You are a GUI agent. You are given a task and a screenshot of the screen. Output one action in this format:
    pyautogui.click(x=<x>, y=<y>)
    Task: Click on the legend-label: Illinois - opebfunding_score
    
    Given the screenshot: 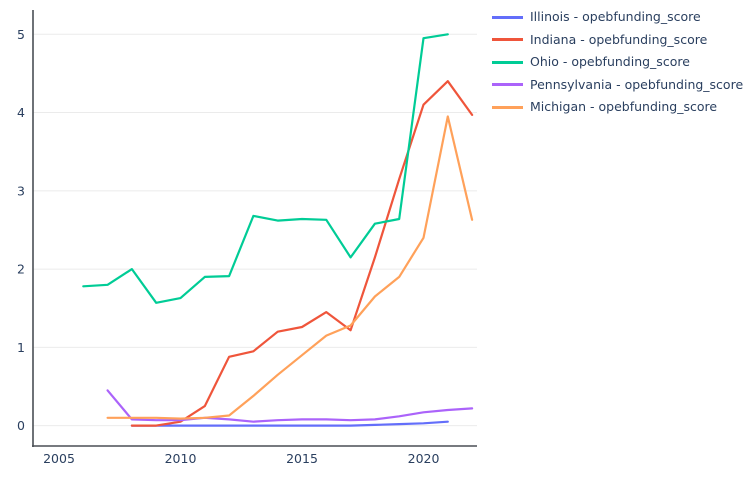 What is the action you would take?
    pyautogui.click(x=615, y=16)
    